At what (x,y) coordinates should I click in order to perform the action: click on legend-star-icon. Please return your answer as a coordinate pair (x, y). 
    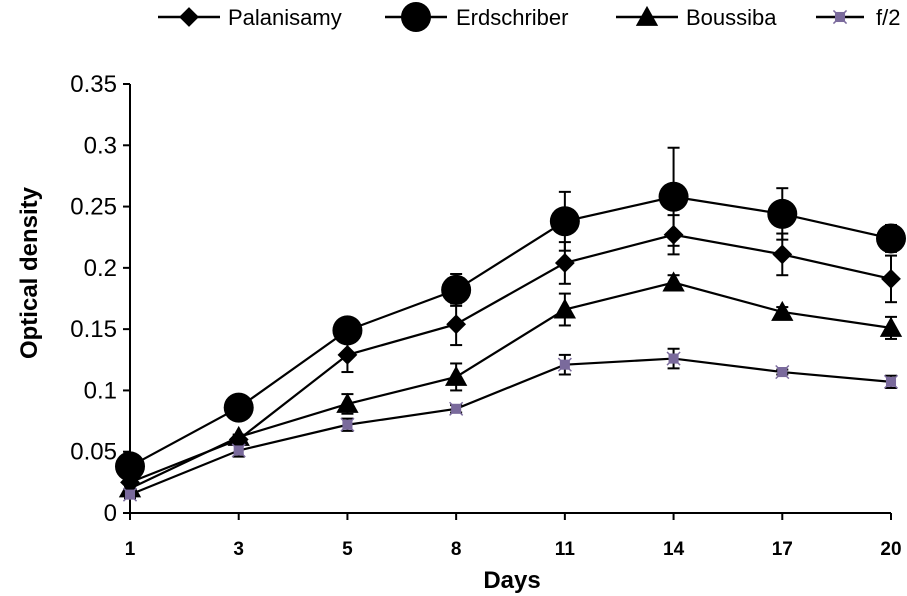
    Looking at the image, I should click on (840, 17).